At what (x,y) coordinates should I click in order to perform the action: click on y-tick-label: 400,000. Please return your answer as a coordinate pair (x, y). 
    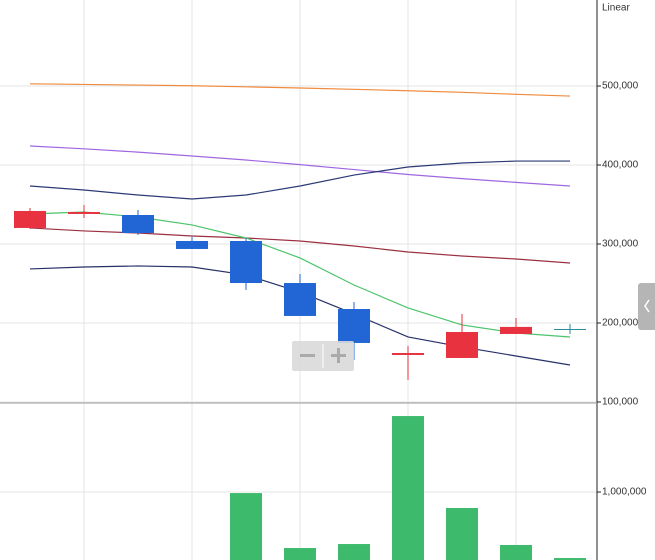
    Looking at the image, I should click on (620, 165).